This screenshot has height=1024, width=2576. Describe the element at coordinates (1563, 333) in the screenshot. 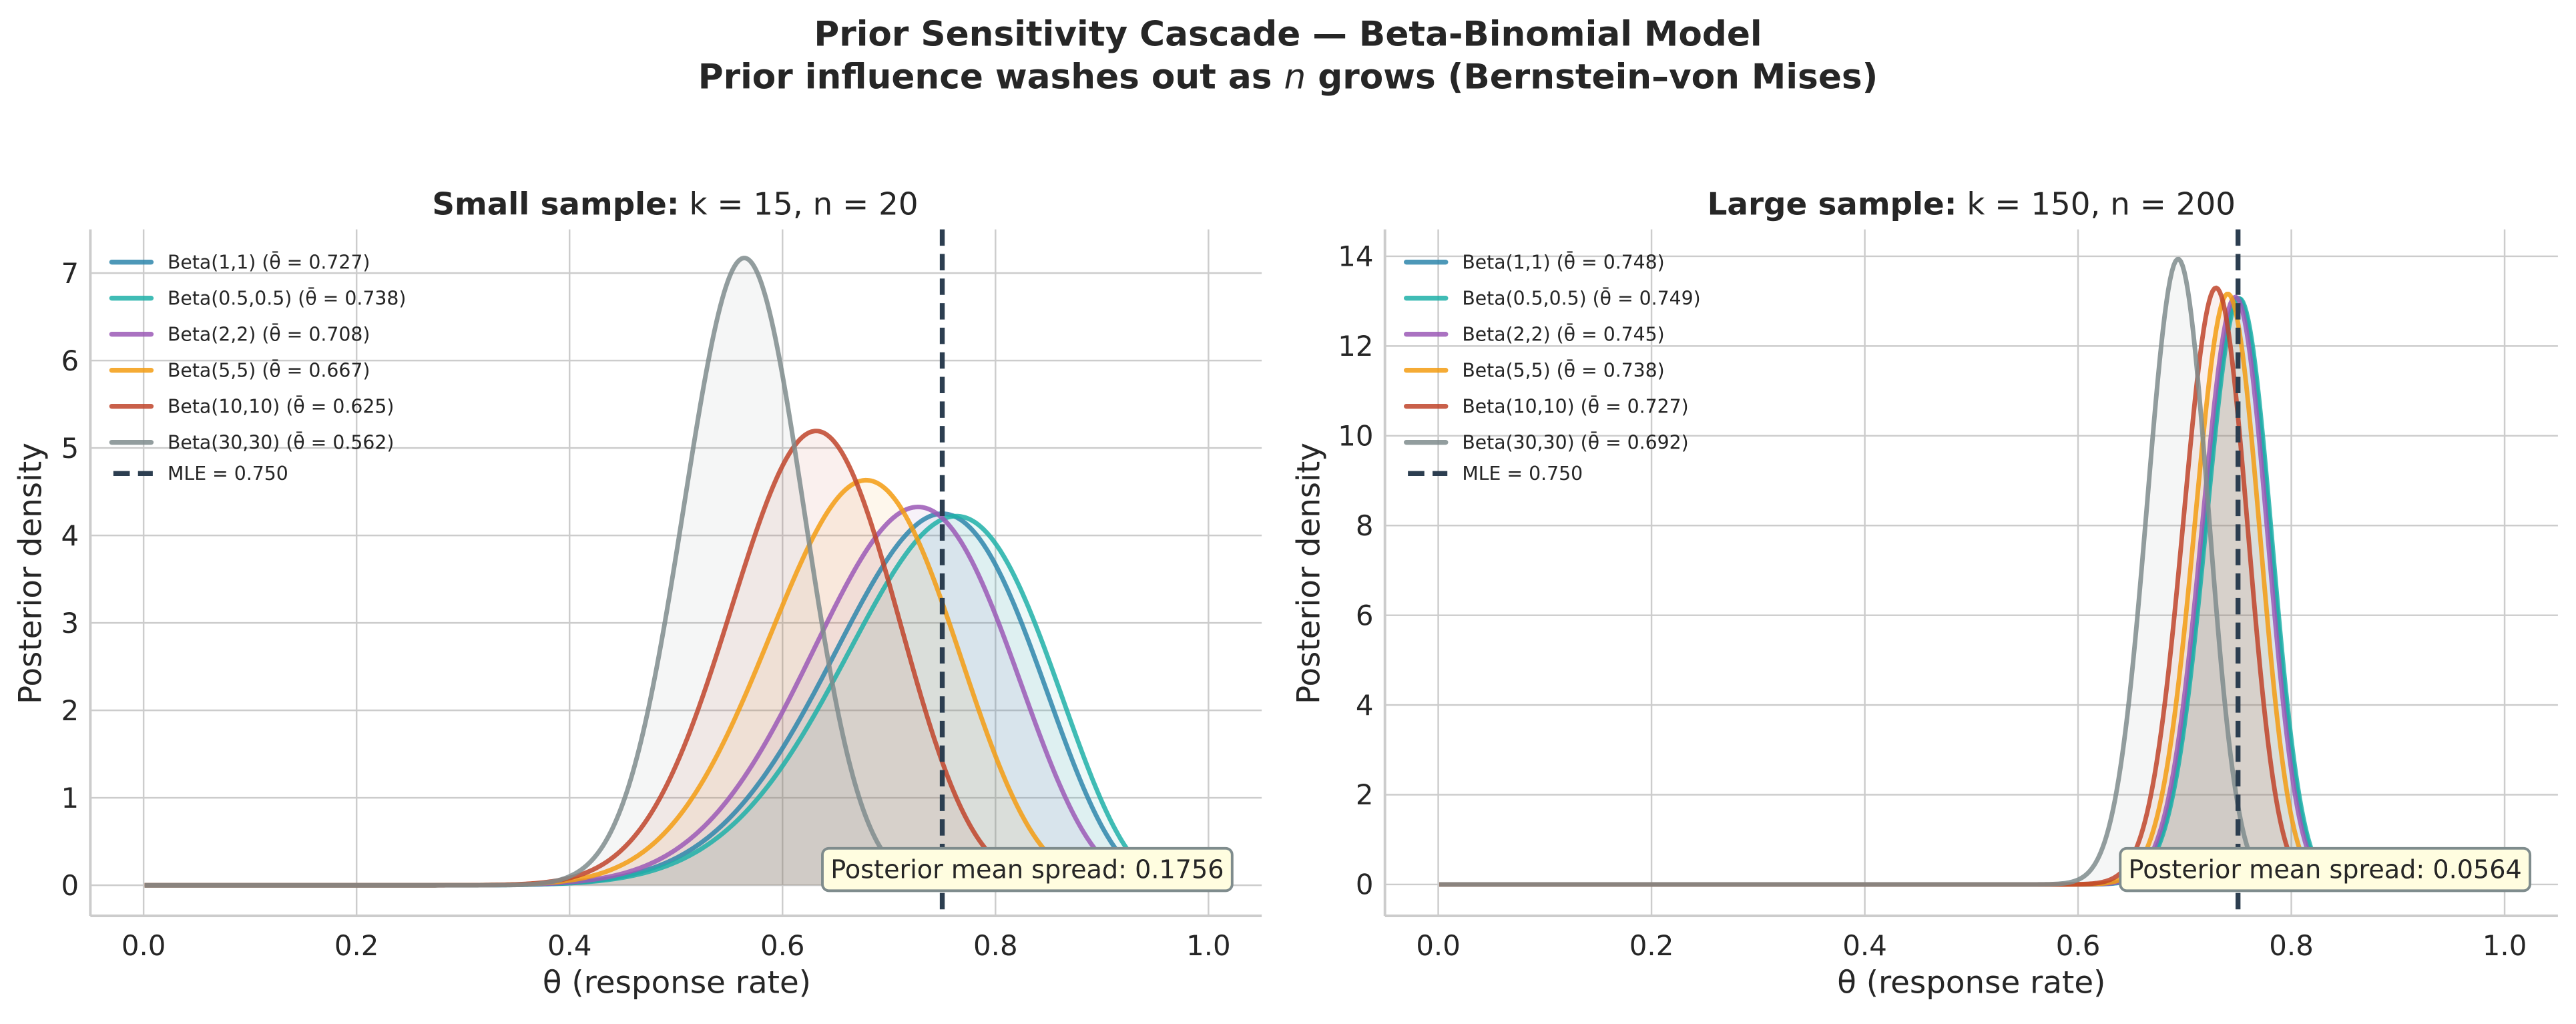

I see `legend-label: Beta(2,2) (θ̄ = 0.745)` at that location.